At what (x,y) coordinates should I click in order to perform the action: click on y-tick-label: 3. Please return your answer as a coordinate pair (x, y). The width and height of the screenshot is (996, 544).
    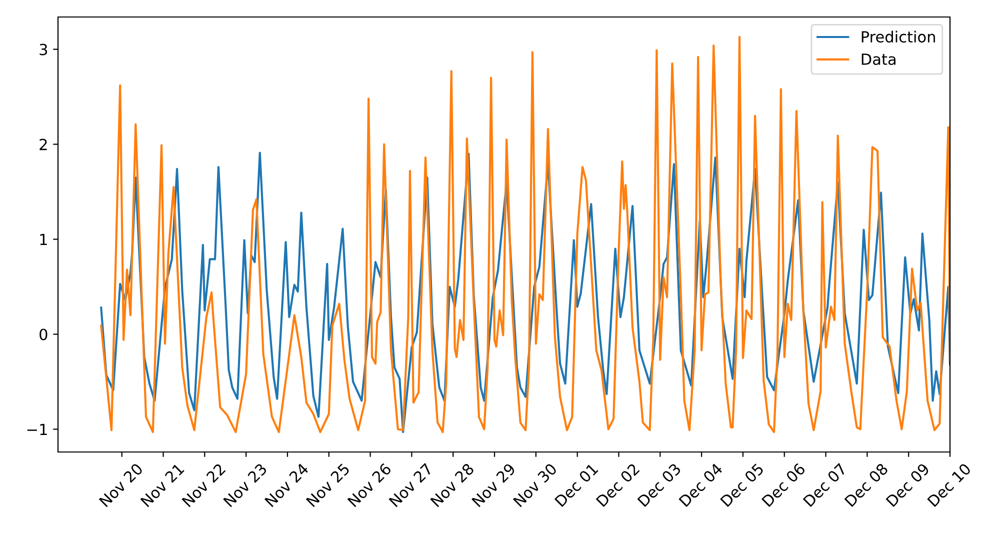
    Looking at the image, I should click on (44, 50).